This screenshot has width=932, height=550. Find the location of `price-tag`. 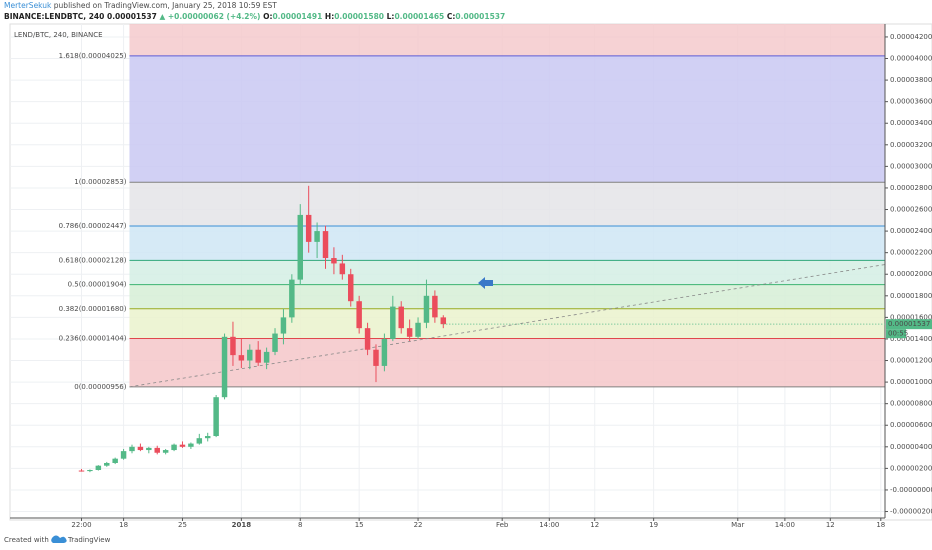

price-tag is located at coordinates (909, 324).